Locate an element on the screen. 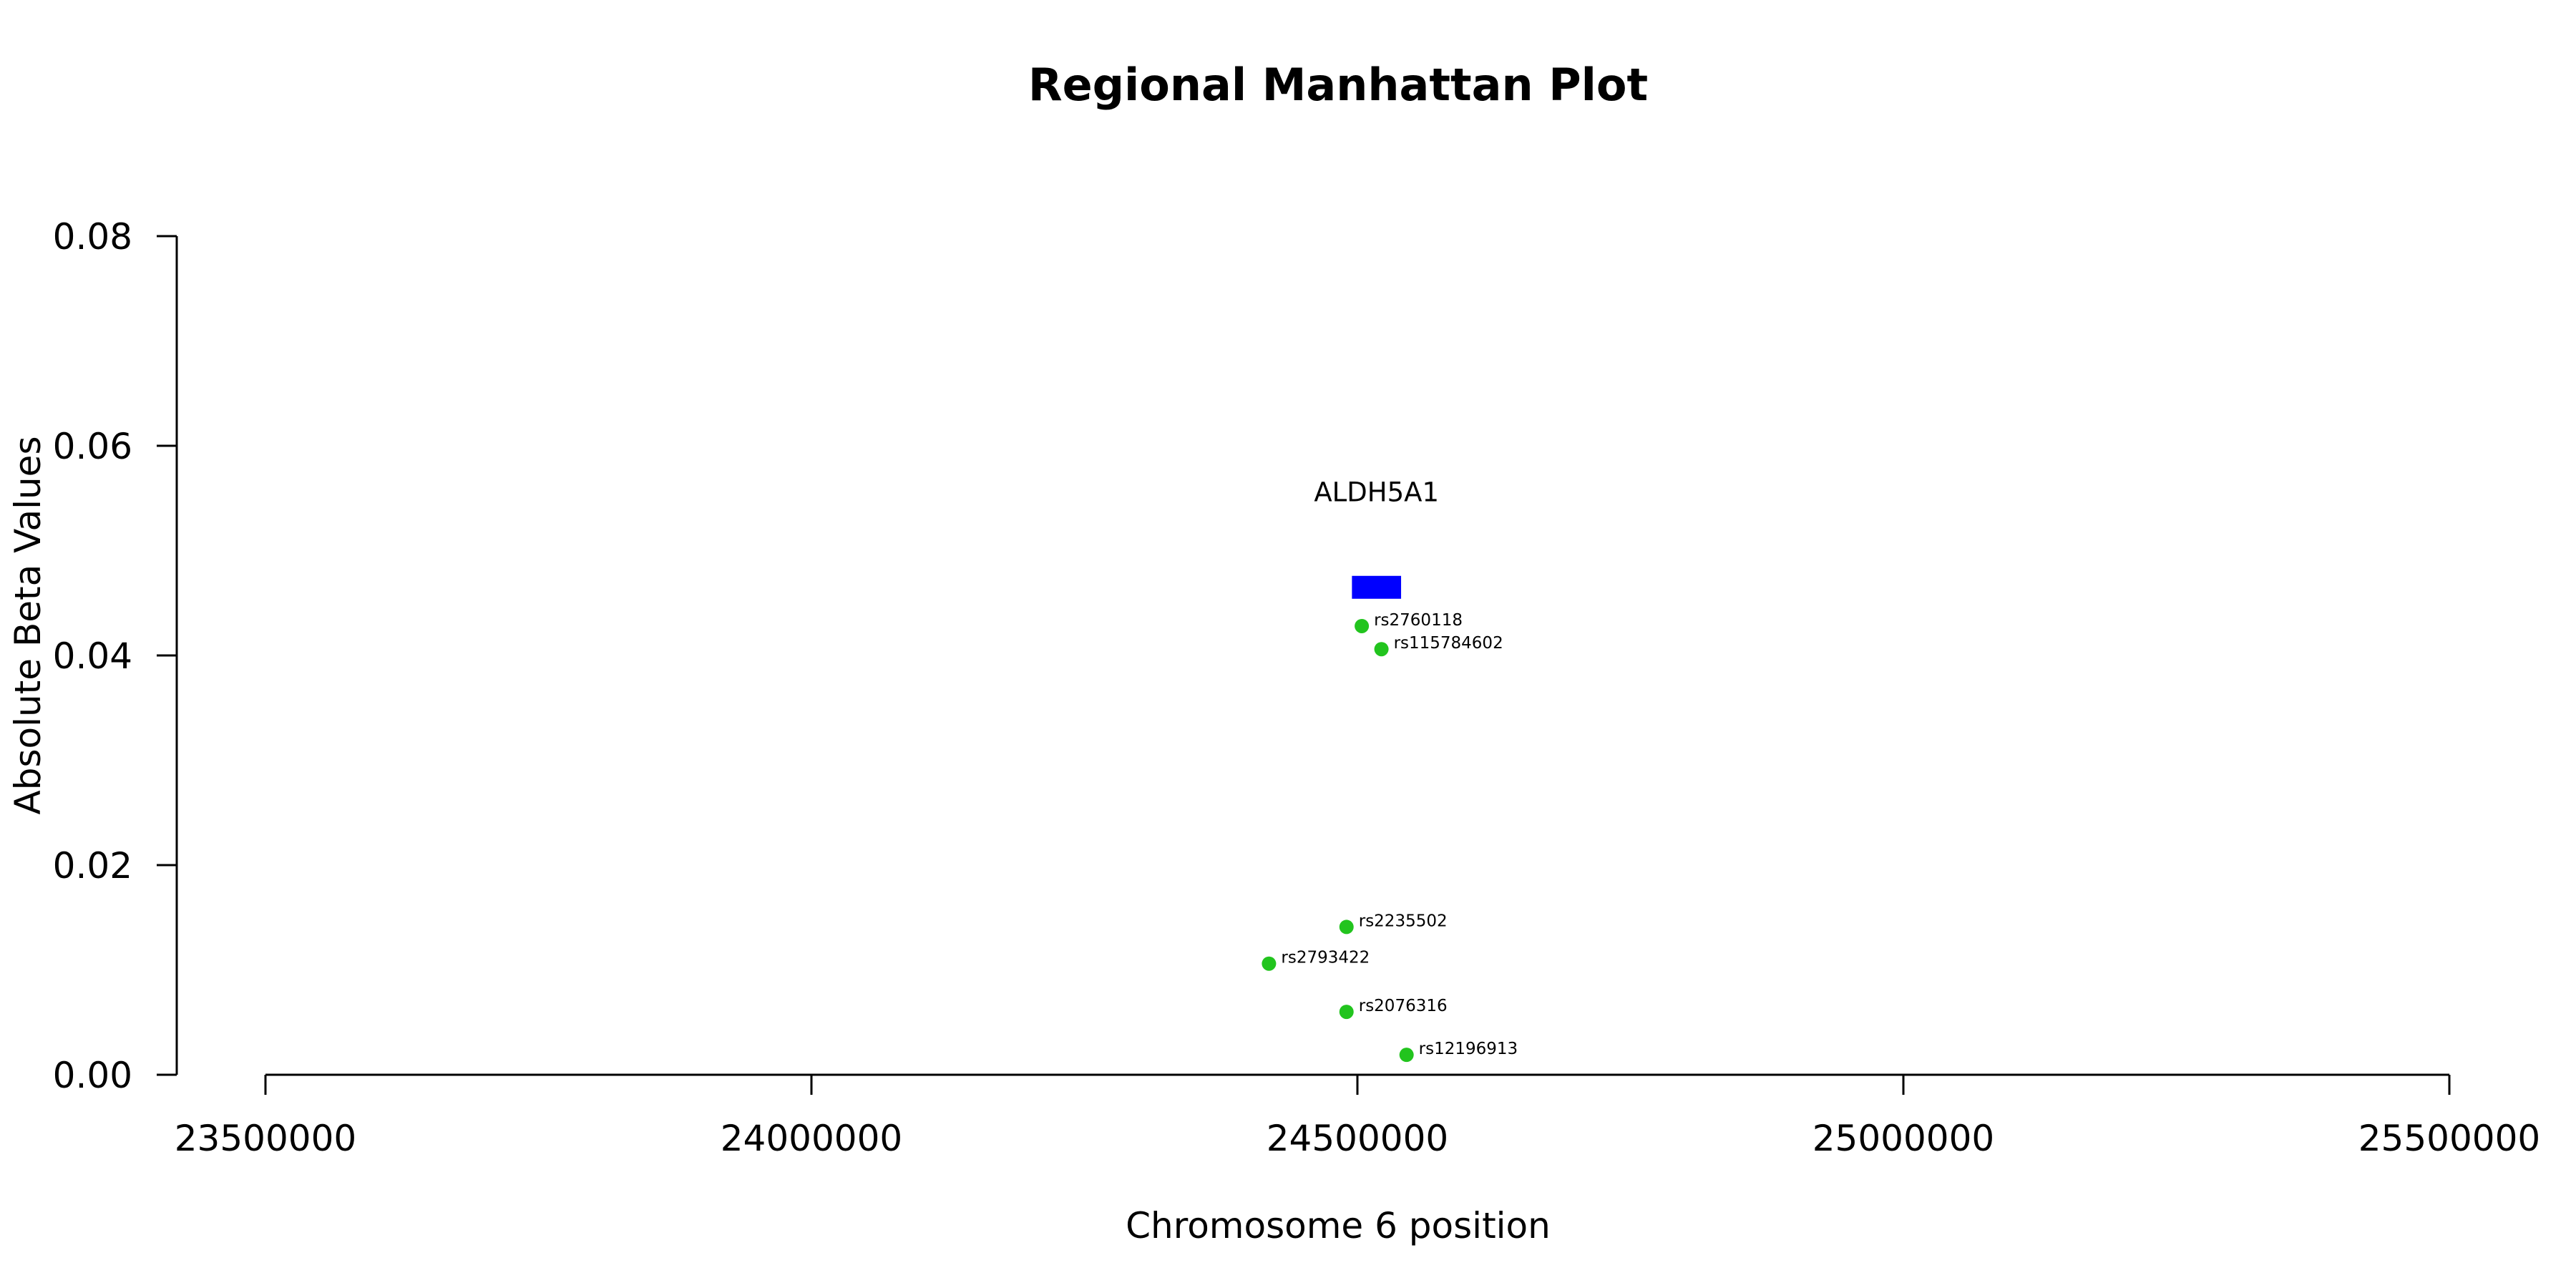  chart-title: Regional Manhattan Plot is located at coordinates (1338, 85).